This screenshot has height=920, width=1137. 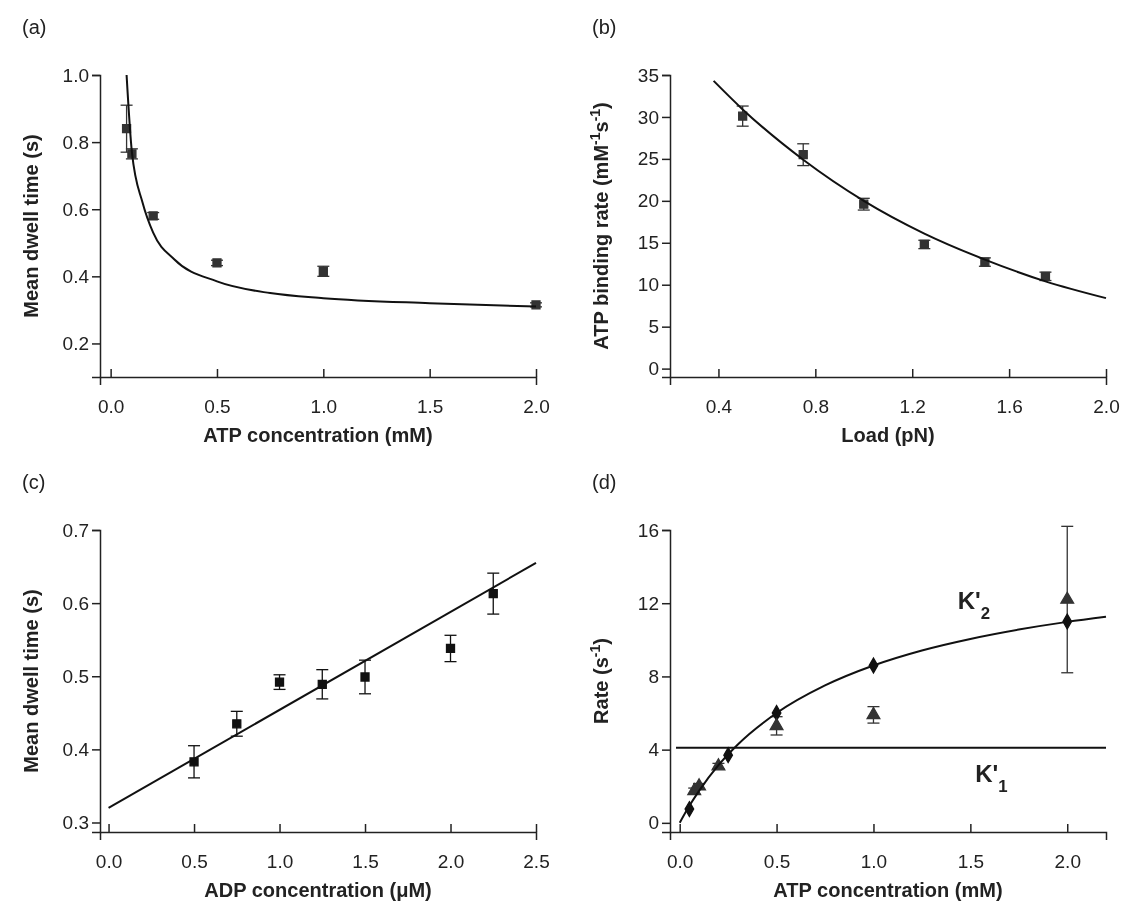 I want to click on y-tick-label: 25, so click(x=648, y=159).